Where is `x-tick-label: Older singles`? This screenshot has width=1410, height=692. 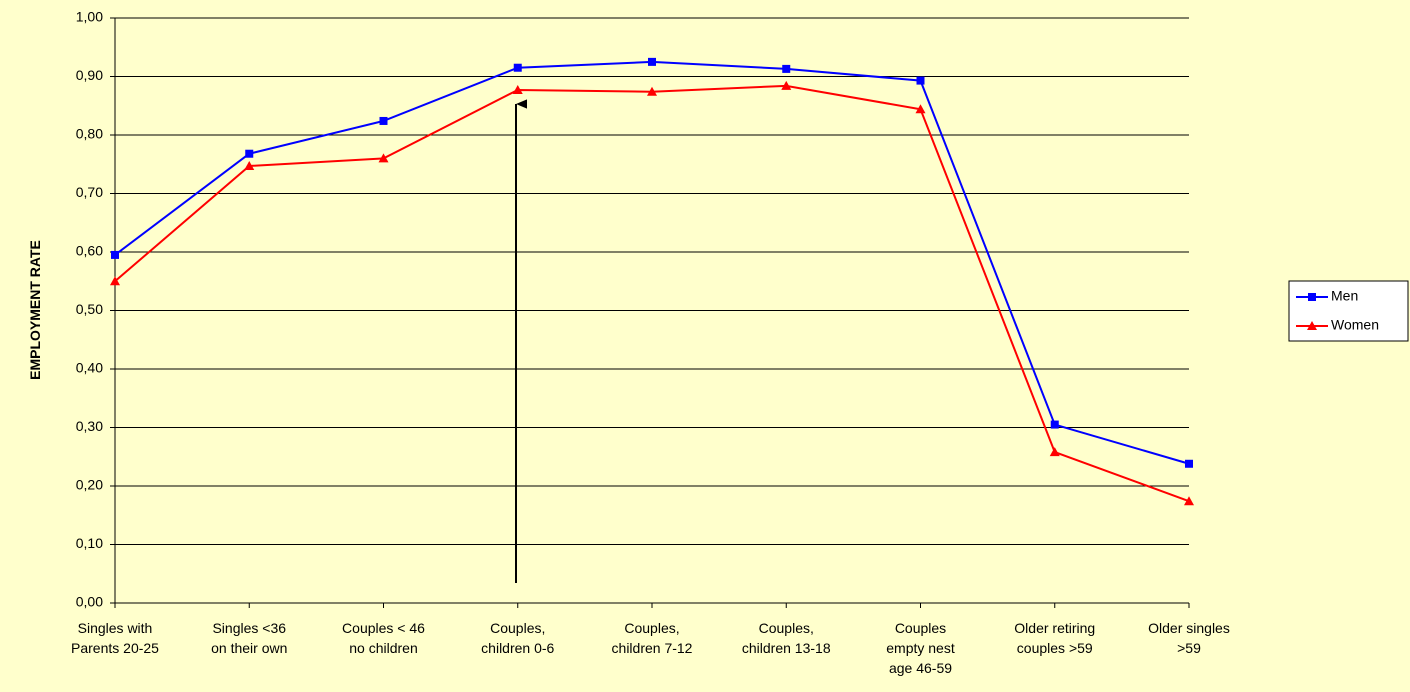 x-tick-label: Older singles is located at coordinates (1189, 628).